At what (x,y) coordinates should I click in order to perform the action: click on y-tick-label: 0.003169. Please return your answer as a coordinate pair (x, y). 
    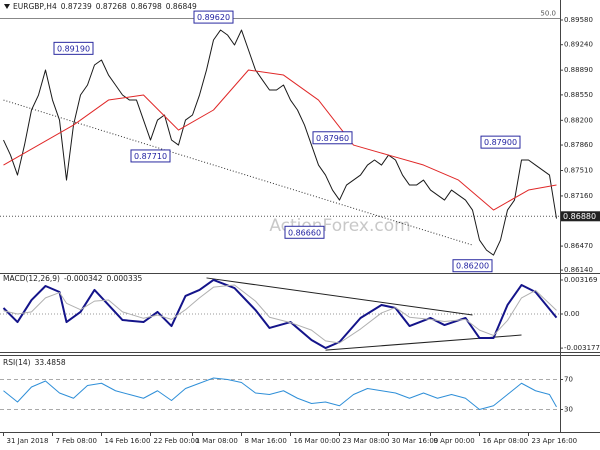
    Looking at the image, I should click on (580, 280).